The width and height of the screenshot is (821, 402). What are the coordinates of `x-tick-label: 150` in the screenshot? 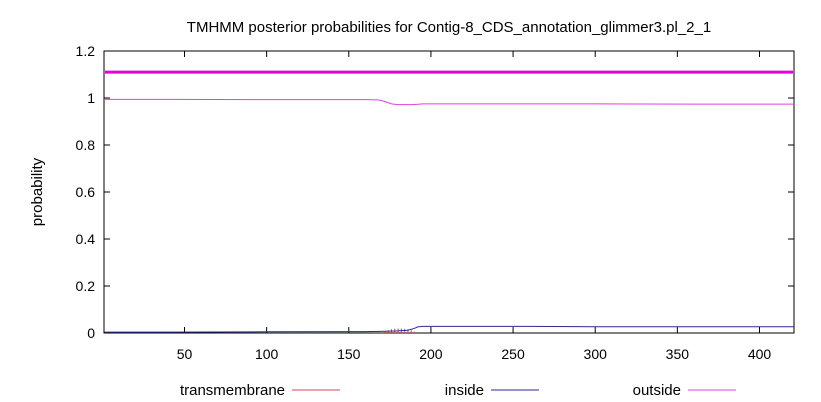 It's located at (349, 354).